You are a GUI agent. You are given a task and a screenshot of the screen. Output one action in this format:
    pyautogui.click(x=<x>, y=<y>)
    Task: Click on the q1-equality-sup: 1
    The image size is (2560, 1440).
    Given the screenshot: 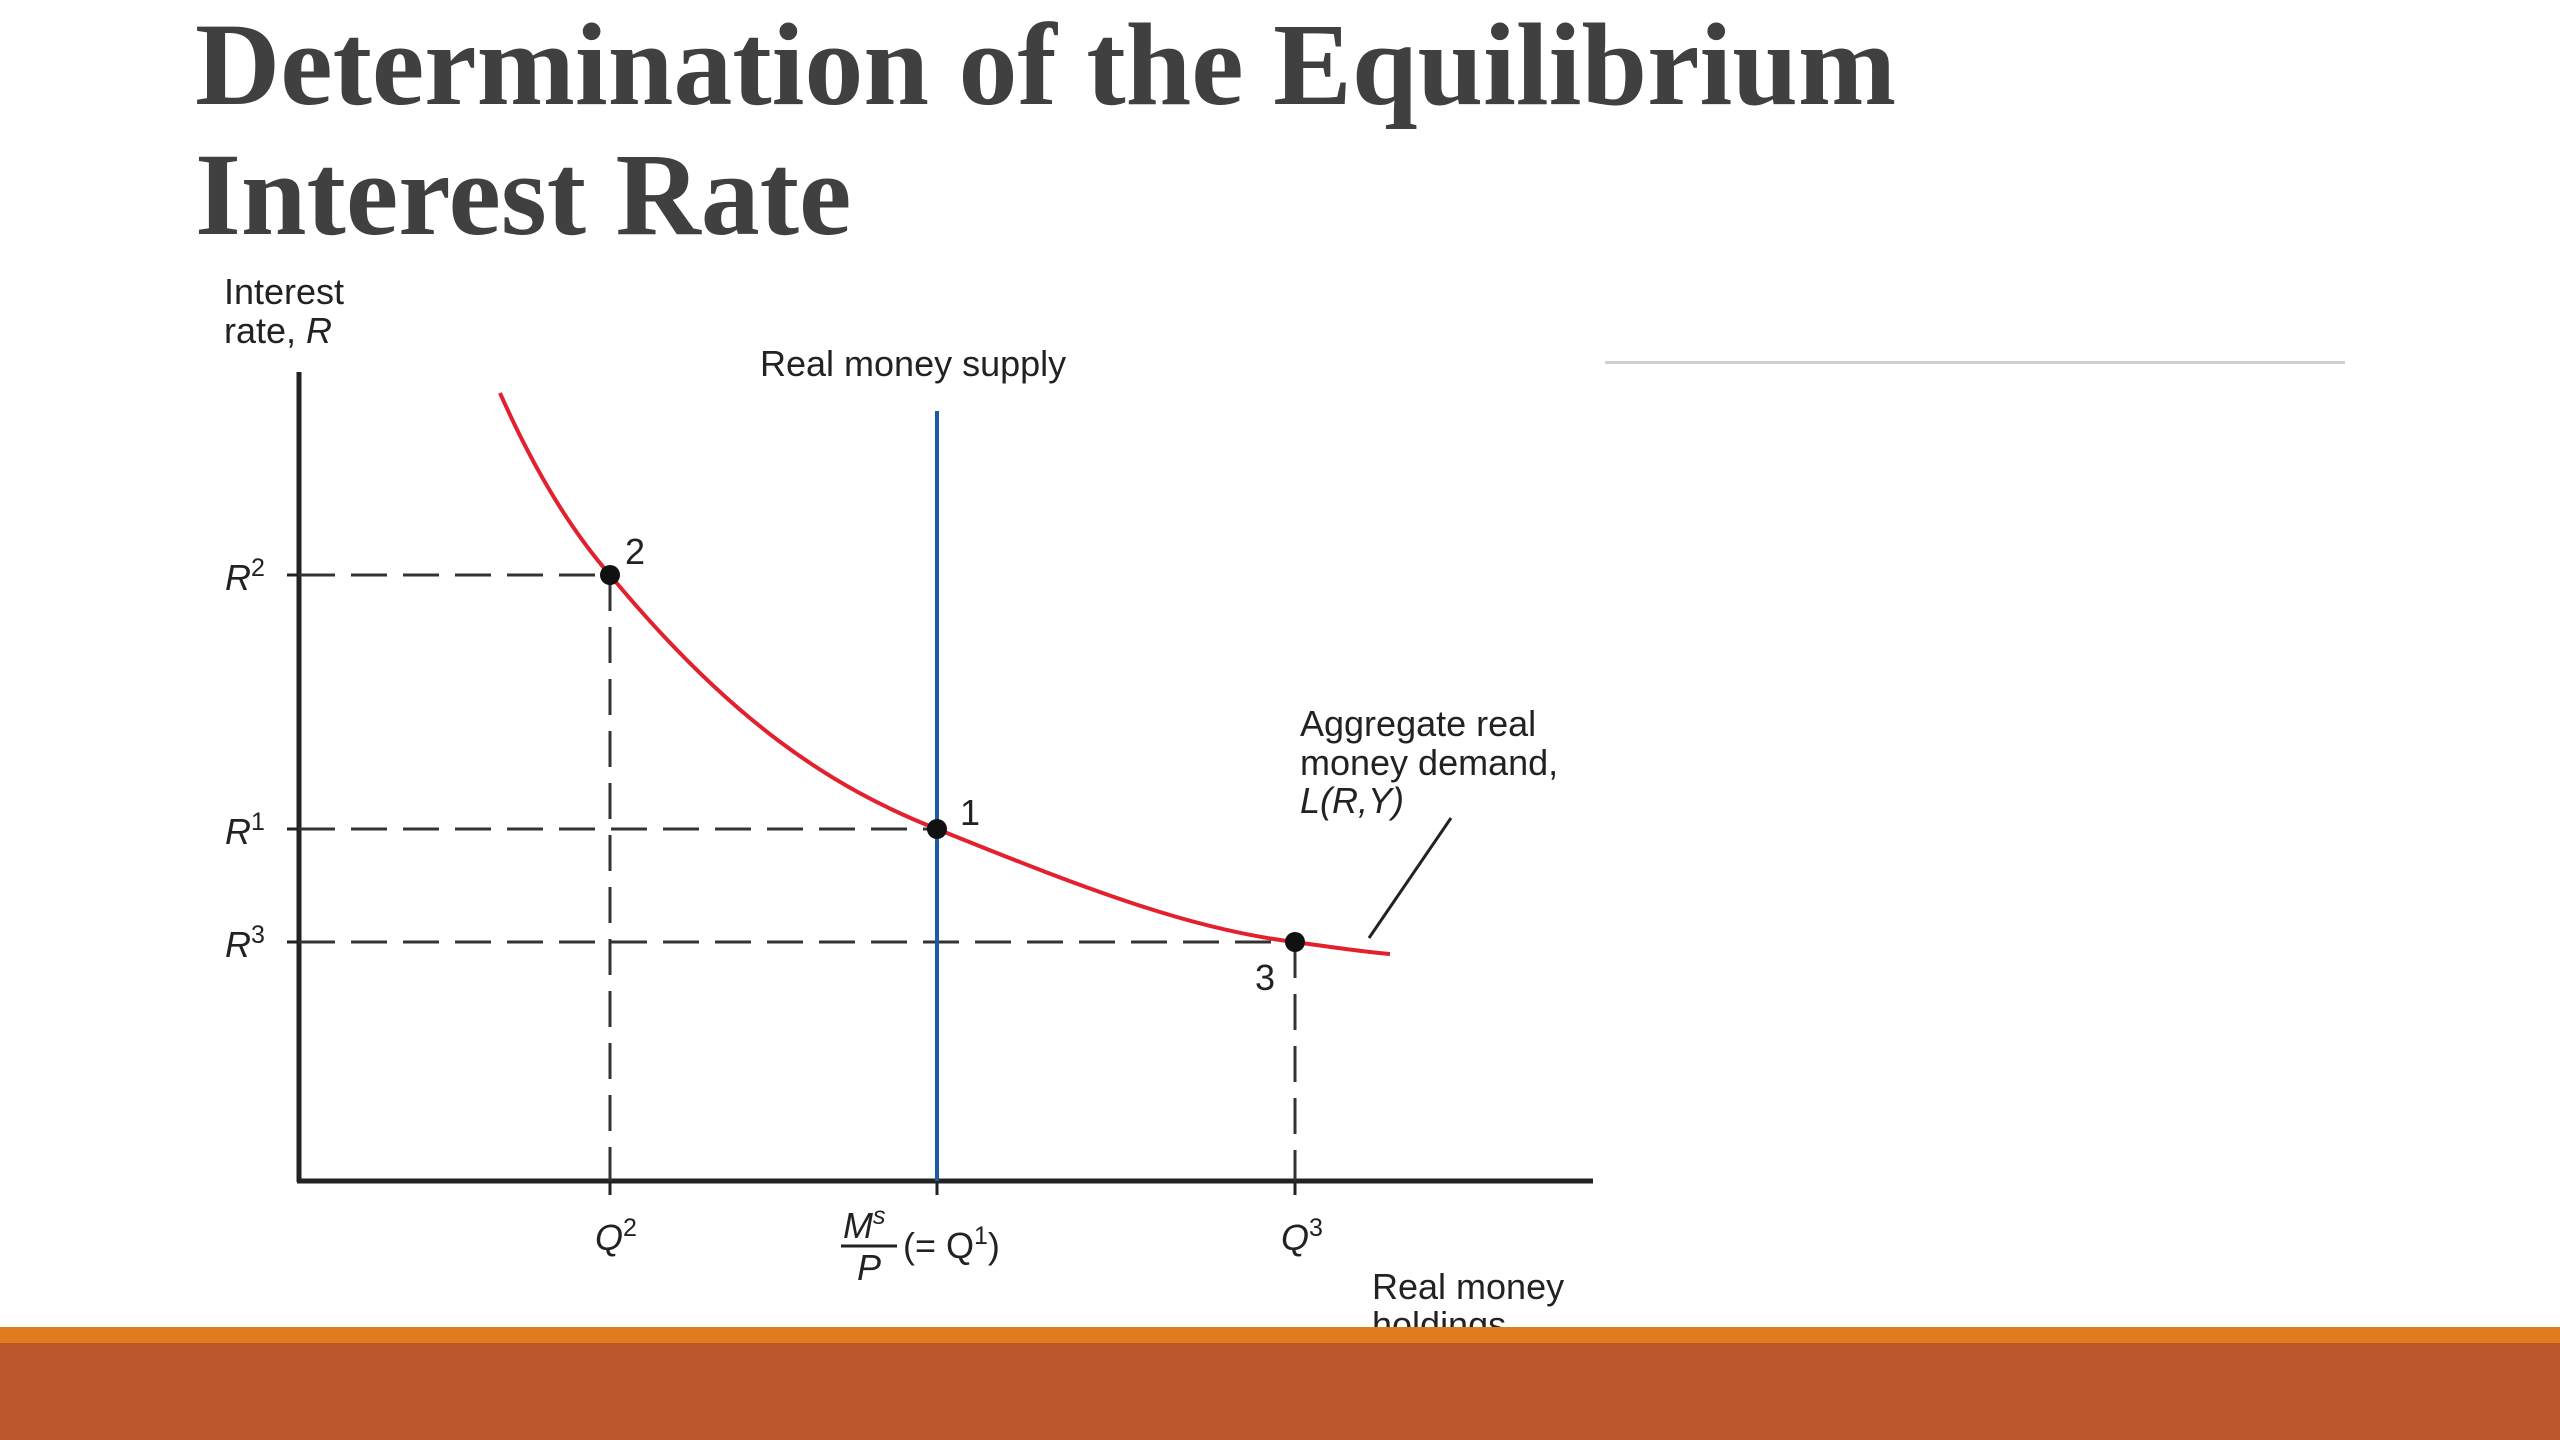 What is the action you would take?
    pyautogui.click(x=981, y=1236)
    